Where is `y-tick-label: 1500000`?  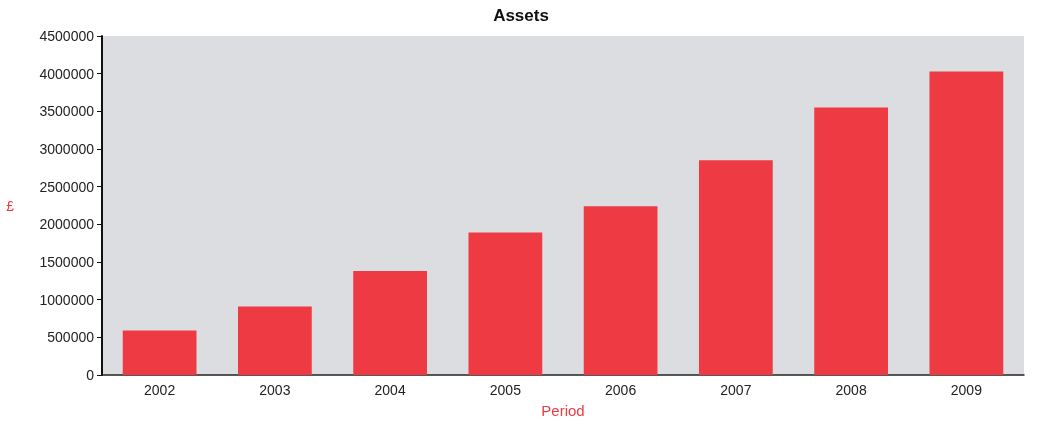 y-tick-label: 1500000 is located at coordinates (67, 262).